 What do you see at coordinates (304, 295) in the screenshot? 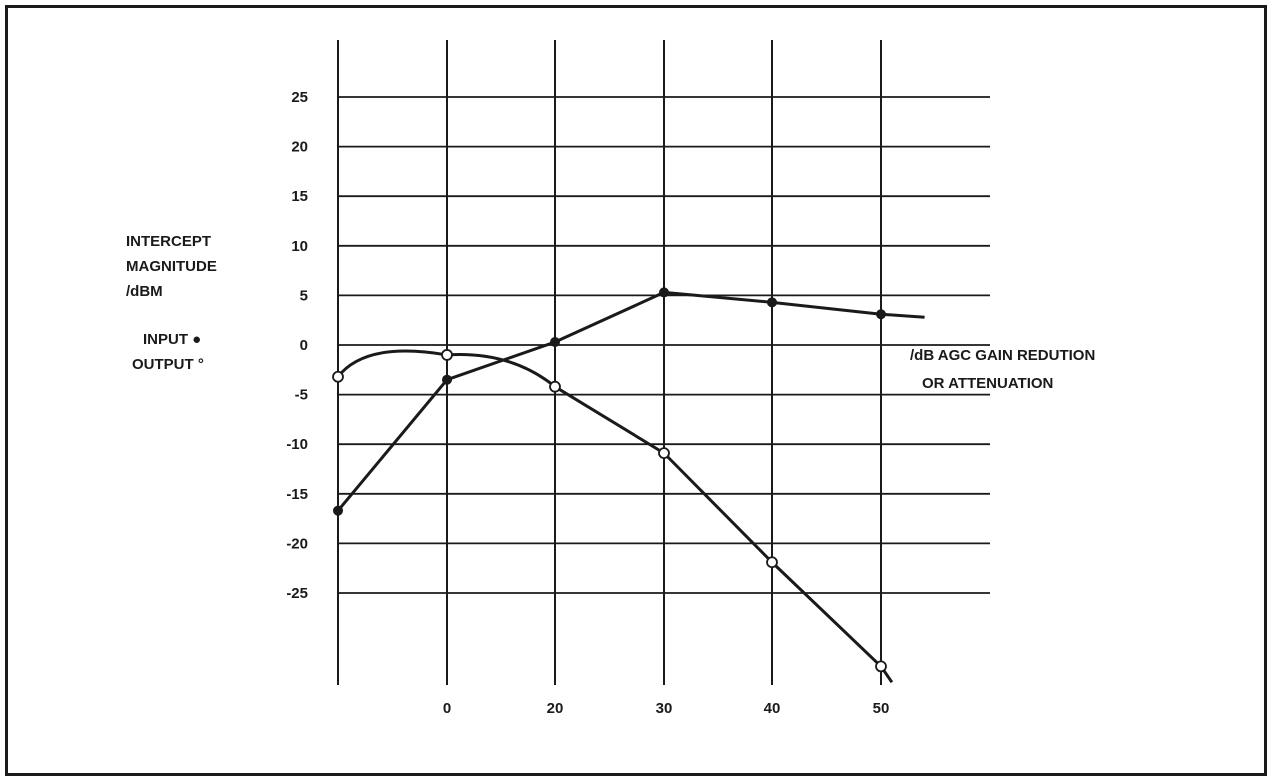
I see `y-tick-label: 5` at bounding box center [304, 295].